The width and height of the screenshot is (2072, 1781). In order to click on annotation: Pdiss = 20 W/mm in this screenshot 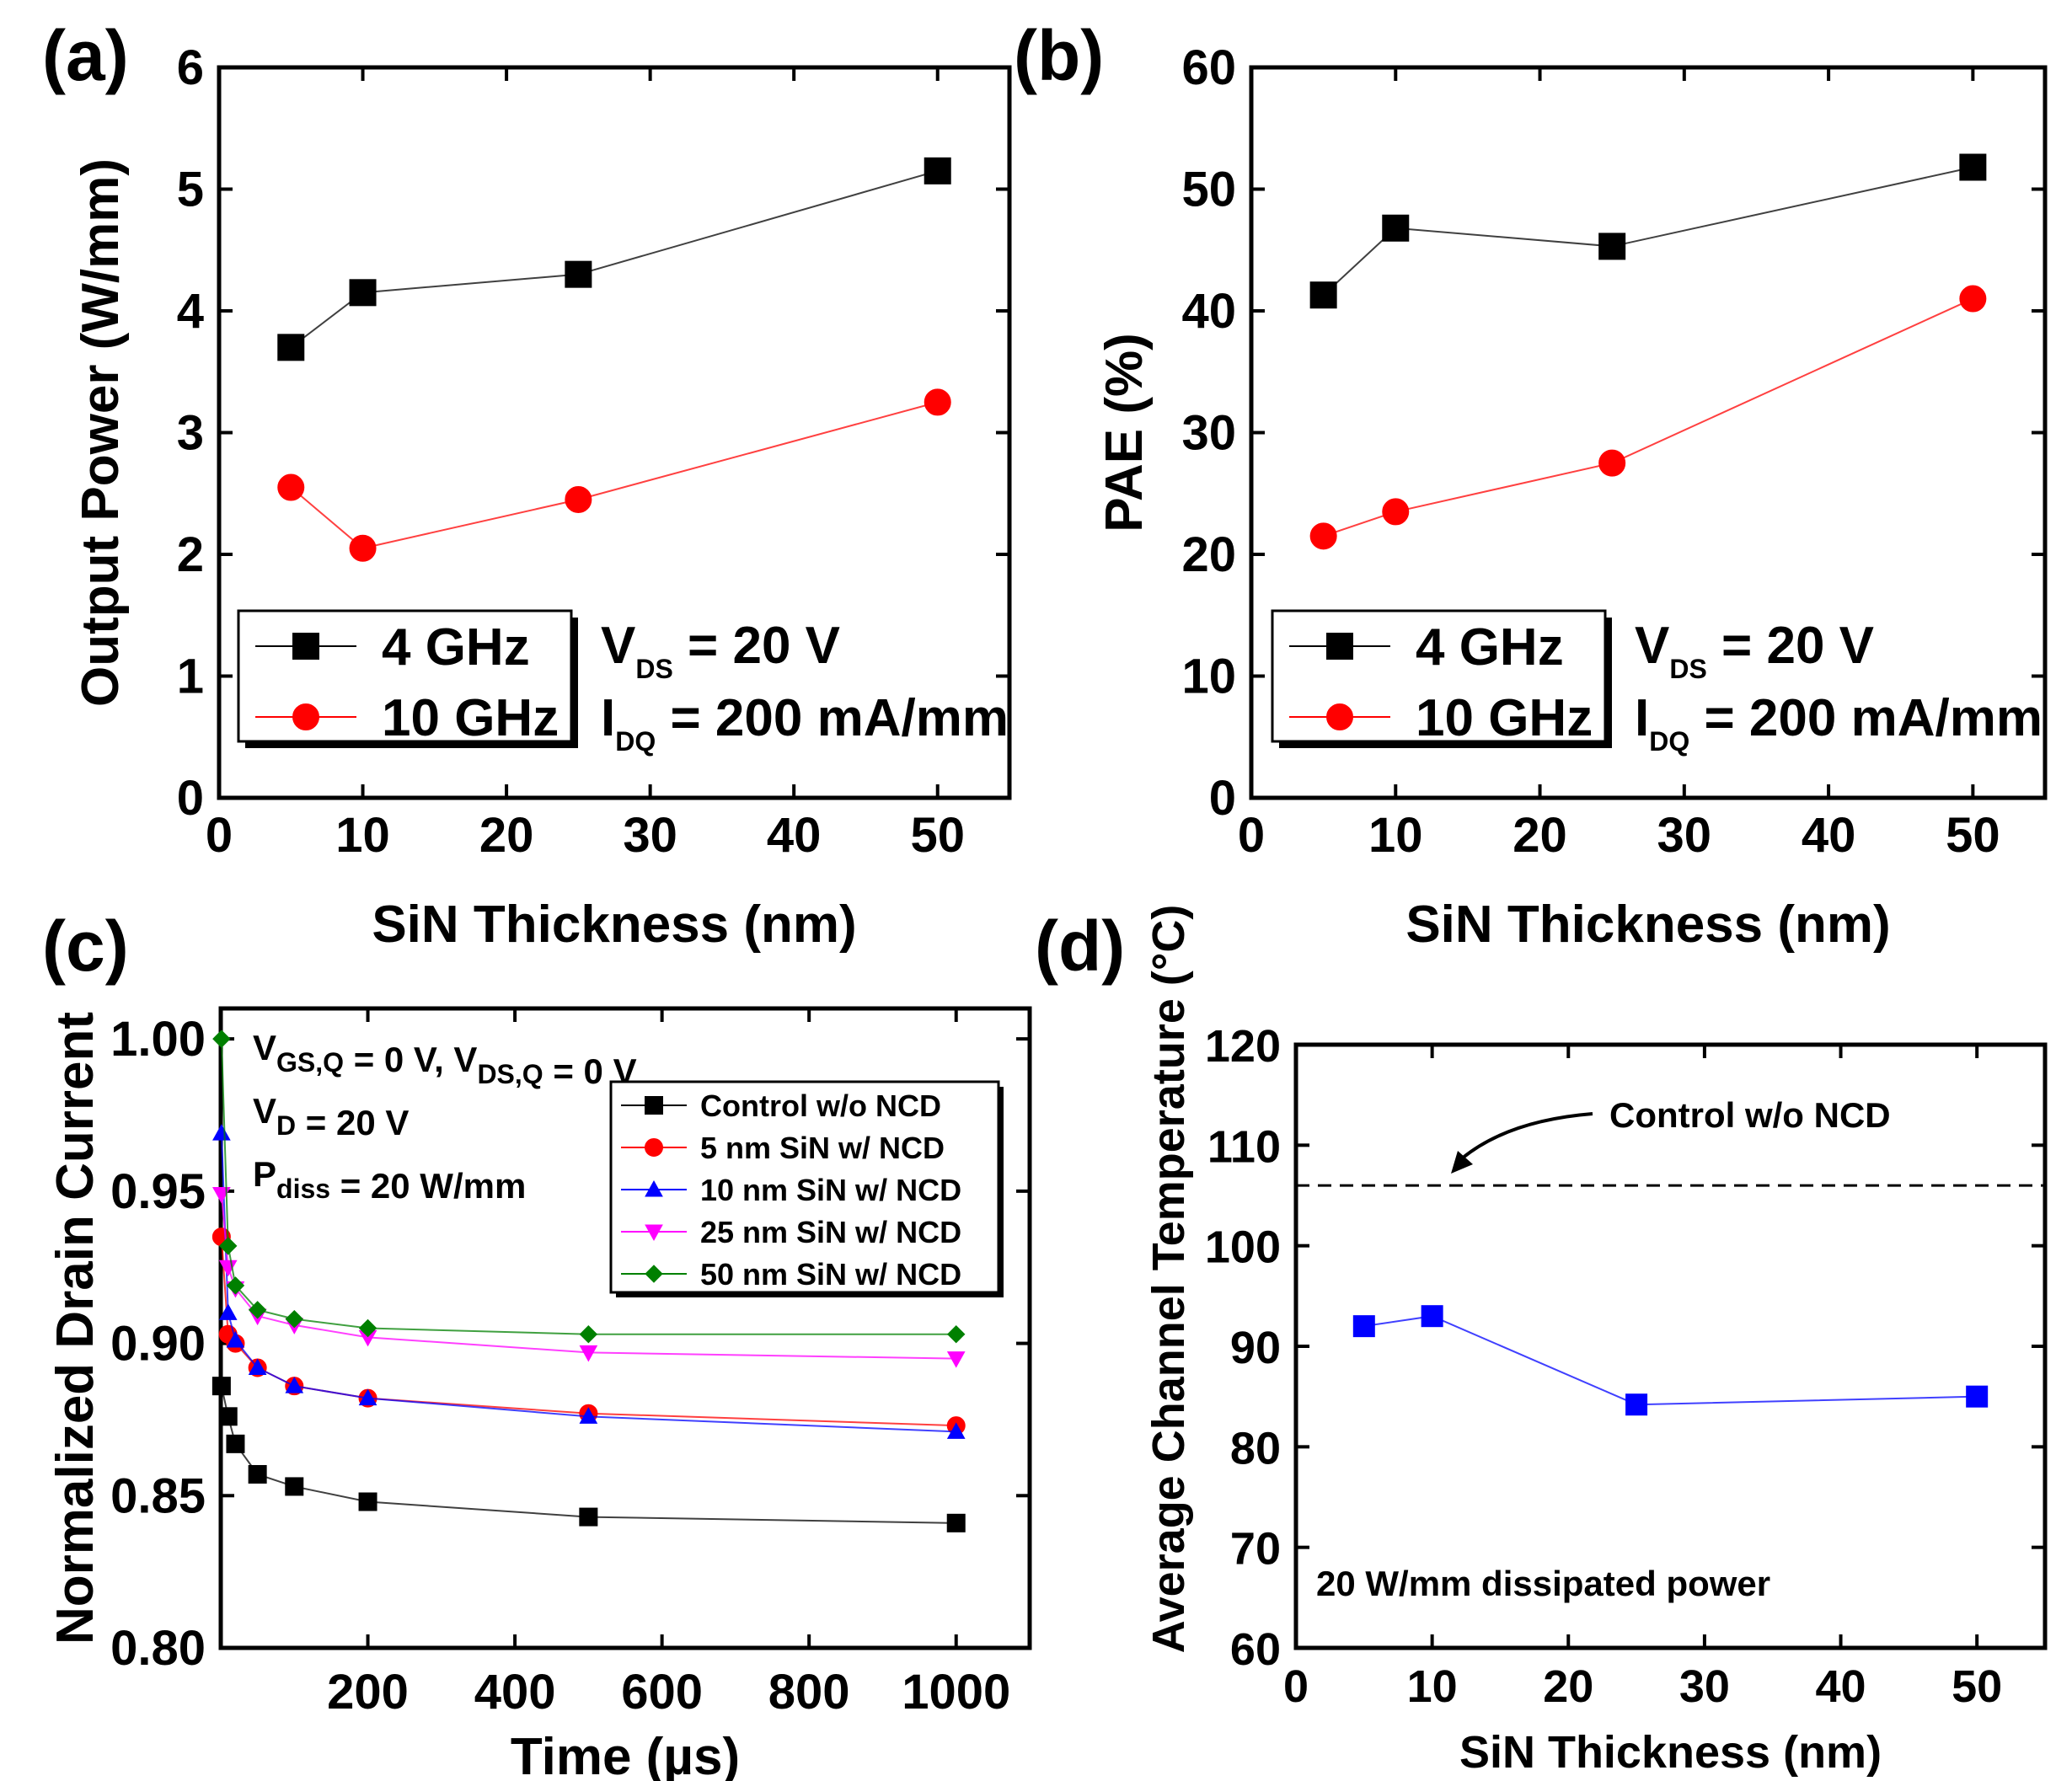, I will do `click(389, 1180)`.